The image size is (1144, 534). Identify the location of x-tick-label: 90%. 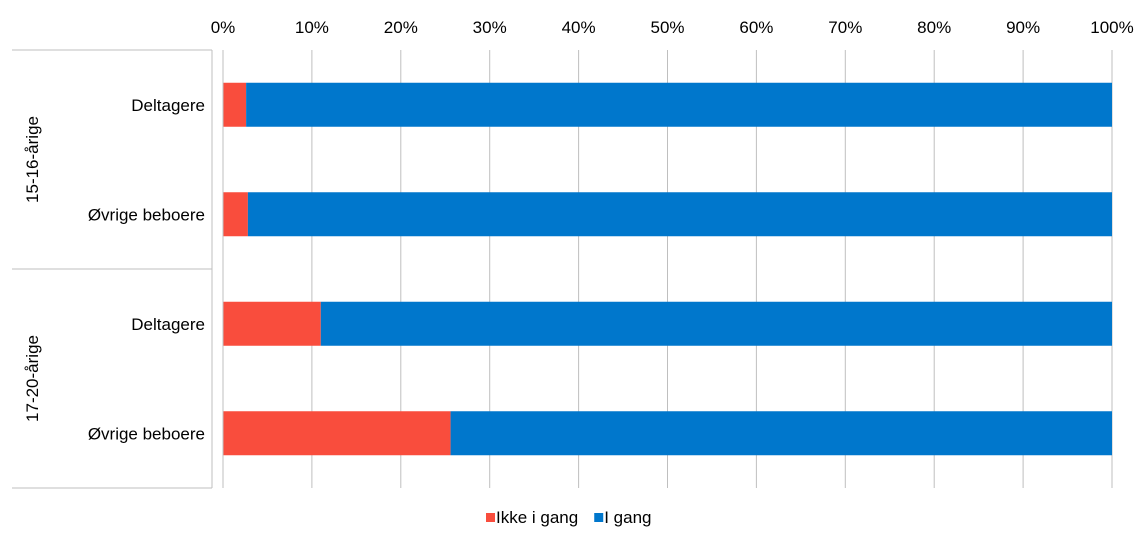
(1023, 27).